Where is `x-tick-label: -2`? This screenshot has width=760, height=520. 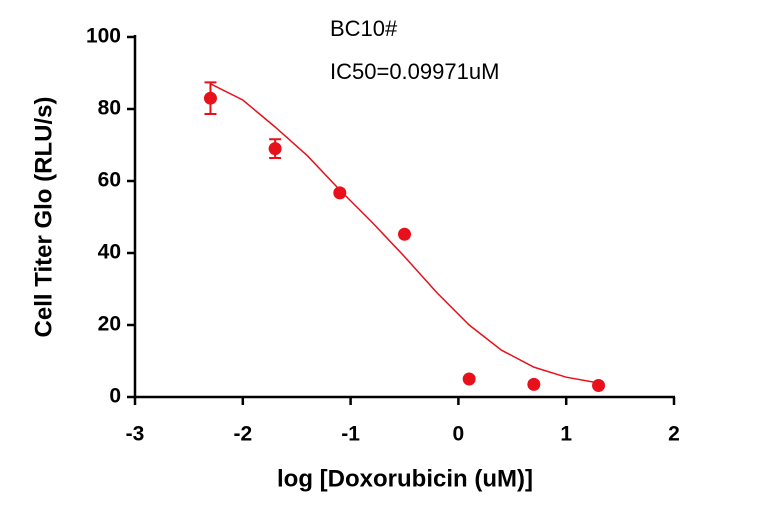 x-tick-label: -2 is located at coordinates (242, 434).